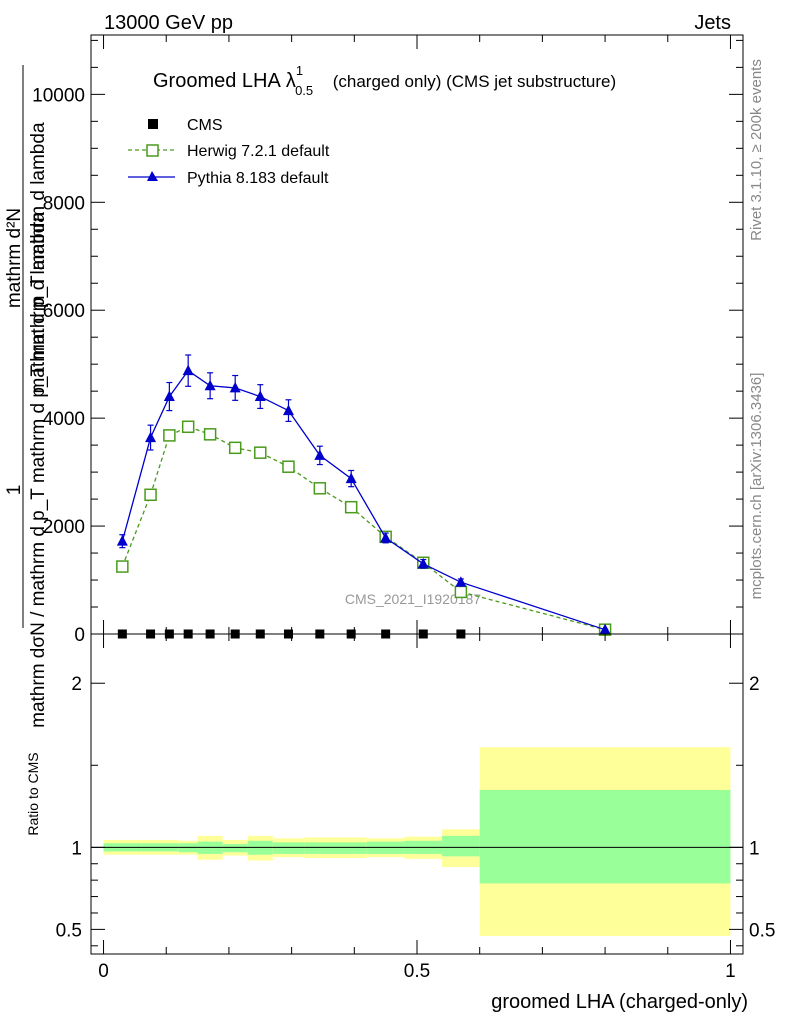  I want to click on legend-pythia-marker, so click(152, 176).